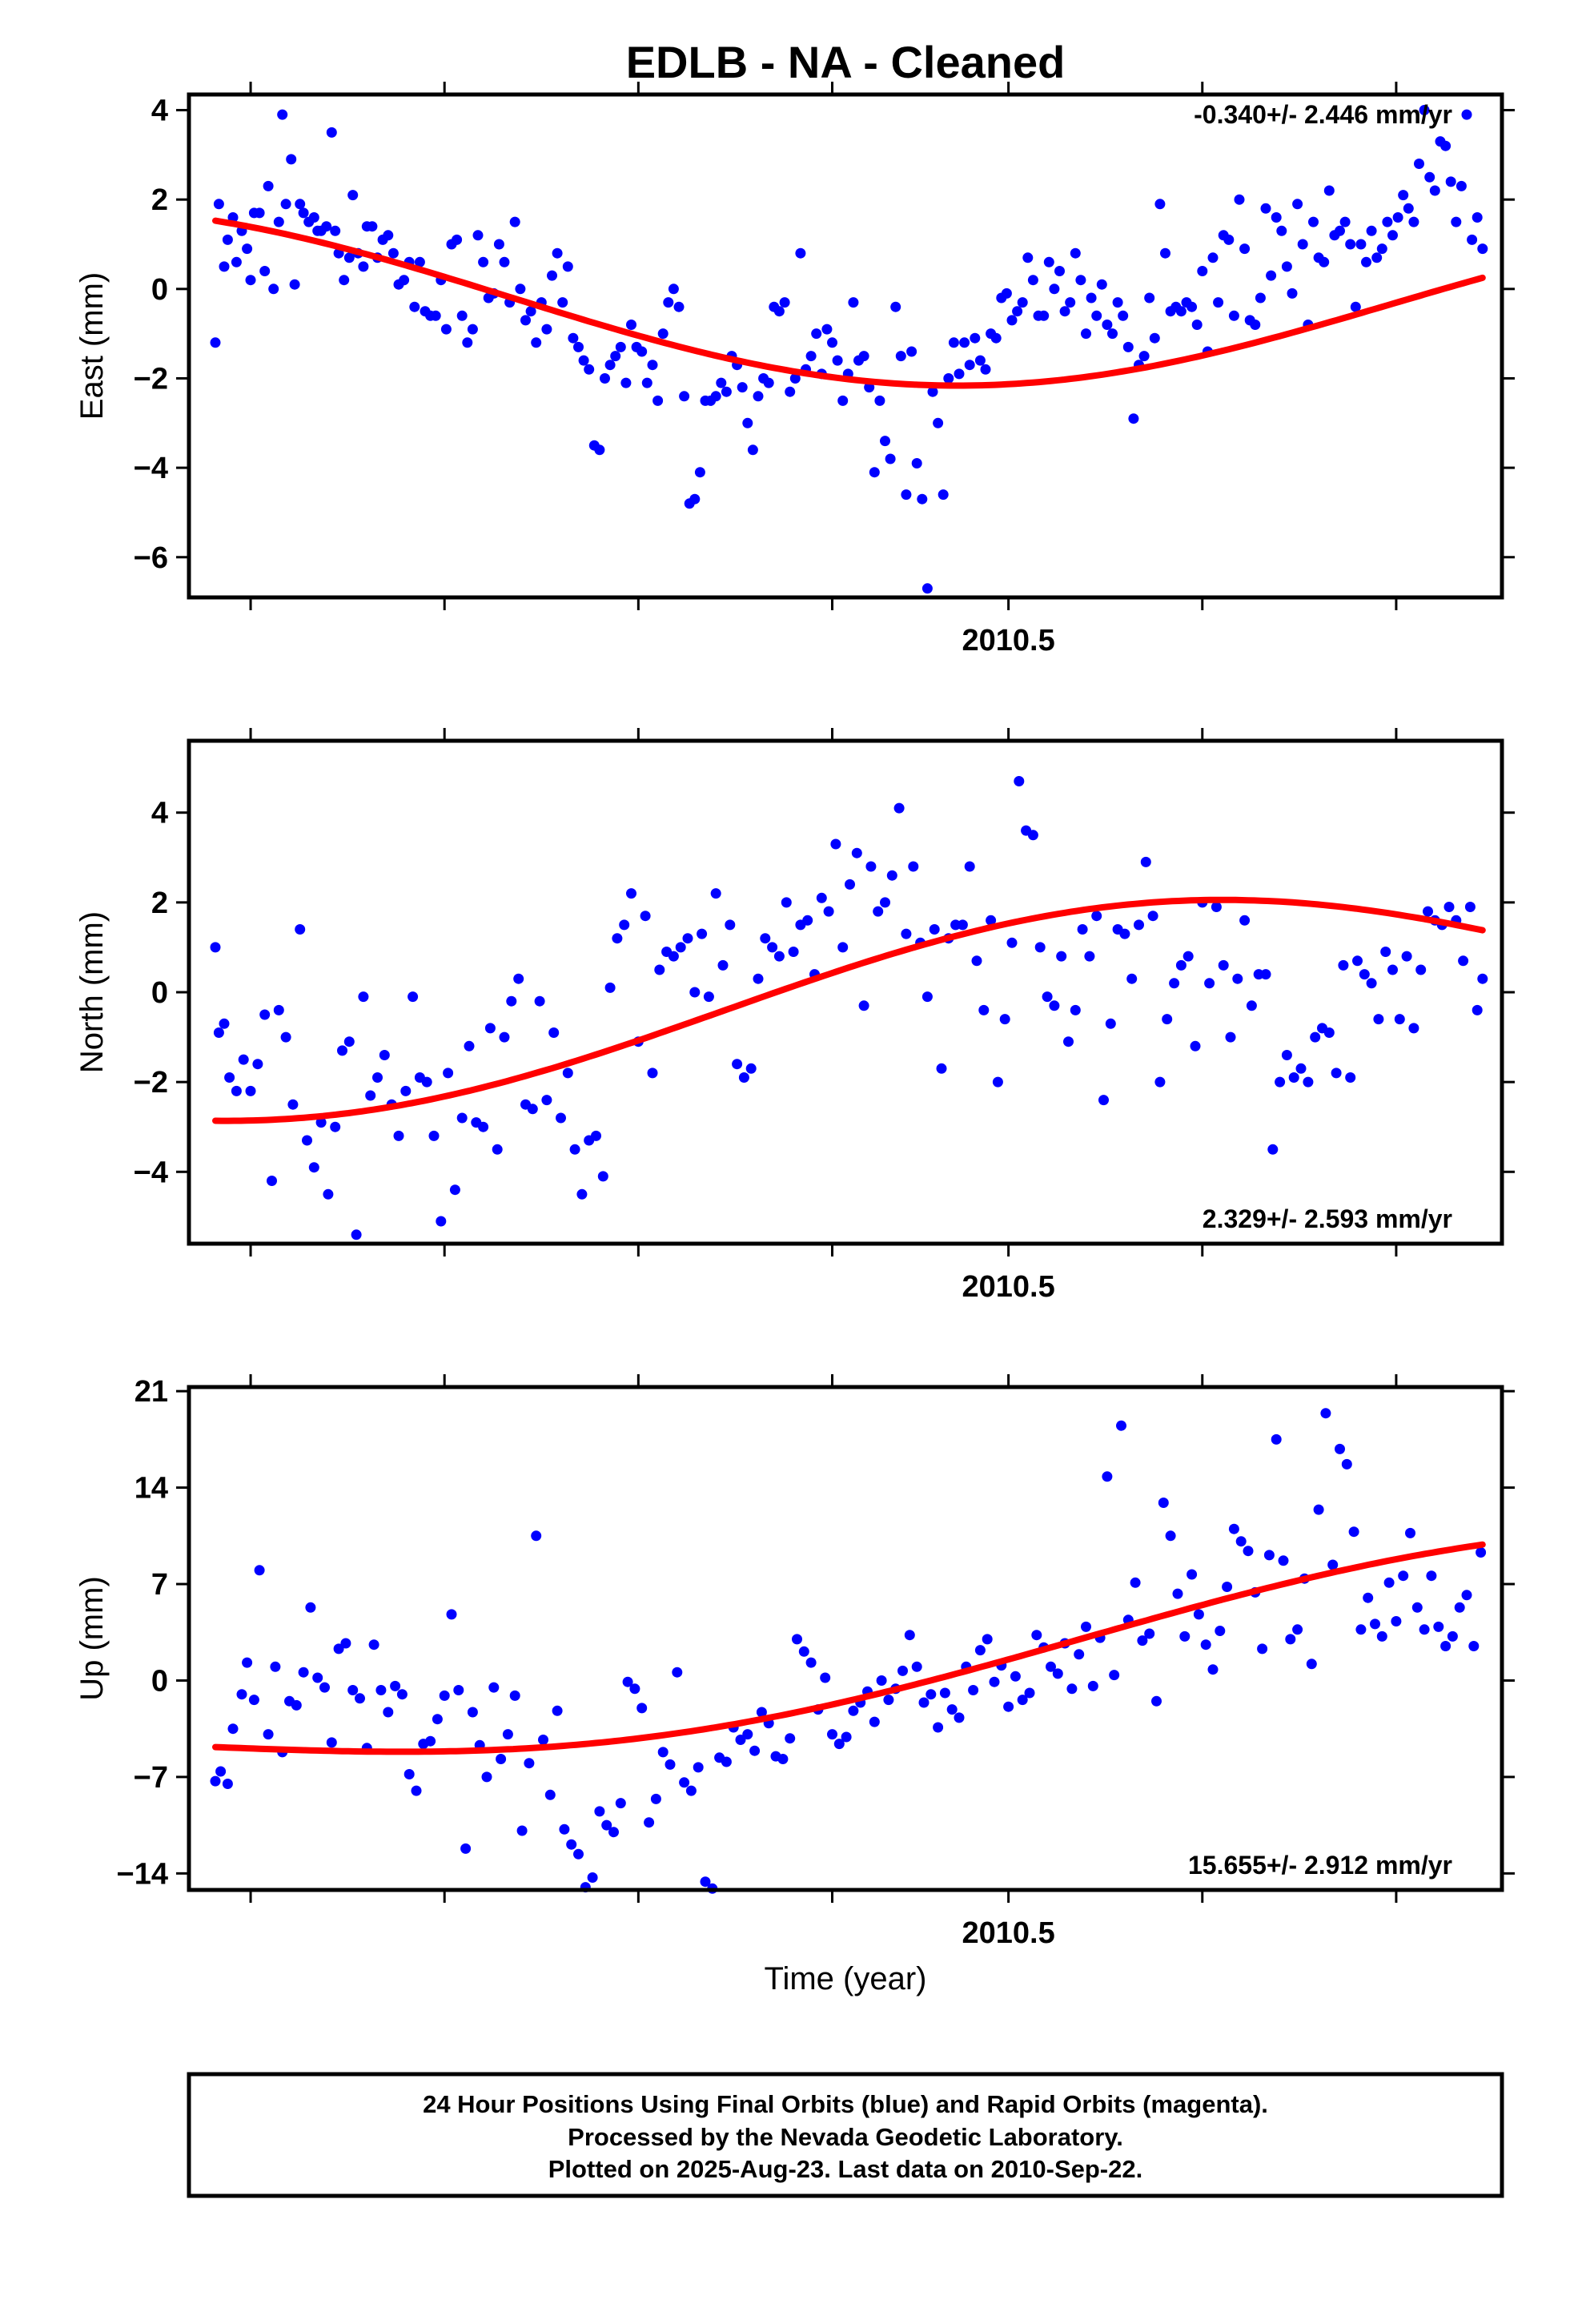 This screenshot has width=1582, height=2324. What do you see at coordinates (159, 1585) in the screenshot?
I see `up-ytick-label: 7` at bounding box center [159, 1585].